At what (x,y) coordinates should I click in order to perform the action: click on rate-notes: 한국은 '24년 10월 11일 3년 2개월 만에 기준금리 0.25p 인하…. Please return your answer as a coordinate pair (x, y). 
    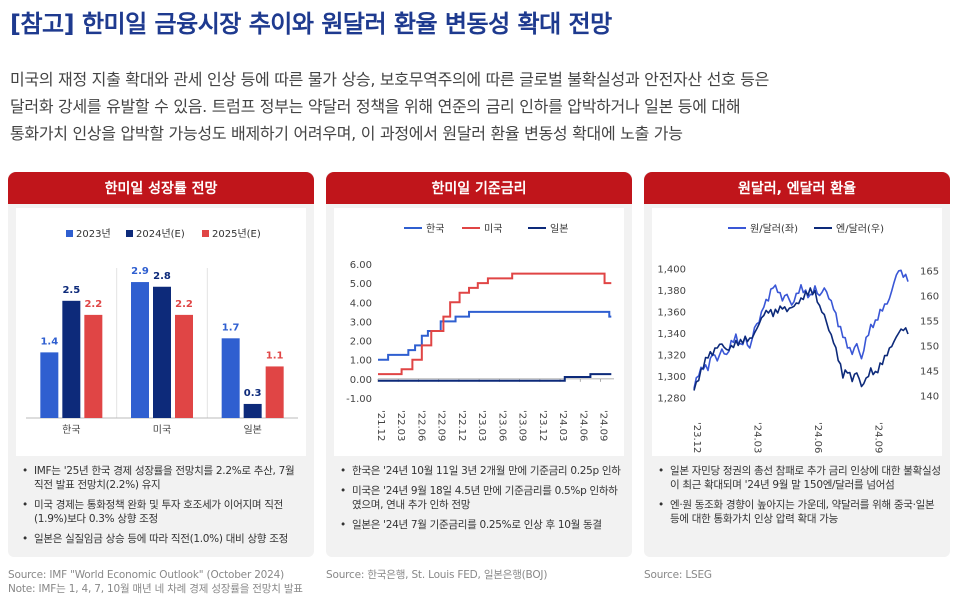
    Looking at the image, I should click on (482, 501).